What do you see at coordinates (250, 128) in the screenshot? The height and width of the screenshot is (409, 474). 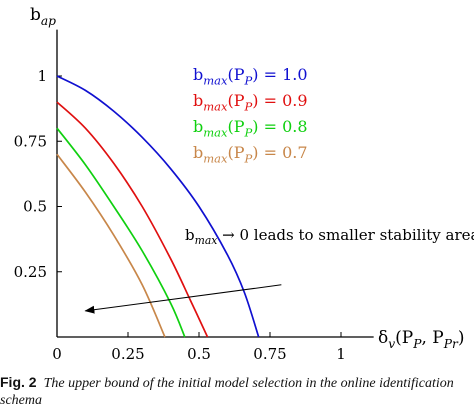 I see `legend-entry-3: bmax​(PP​) = 0.8` at bounding box center [250, 128].